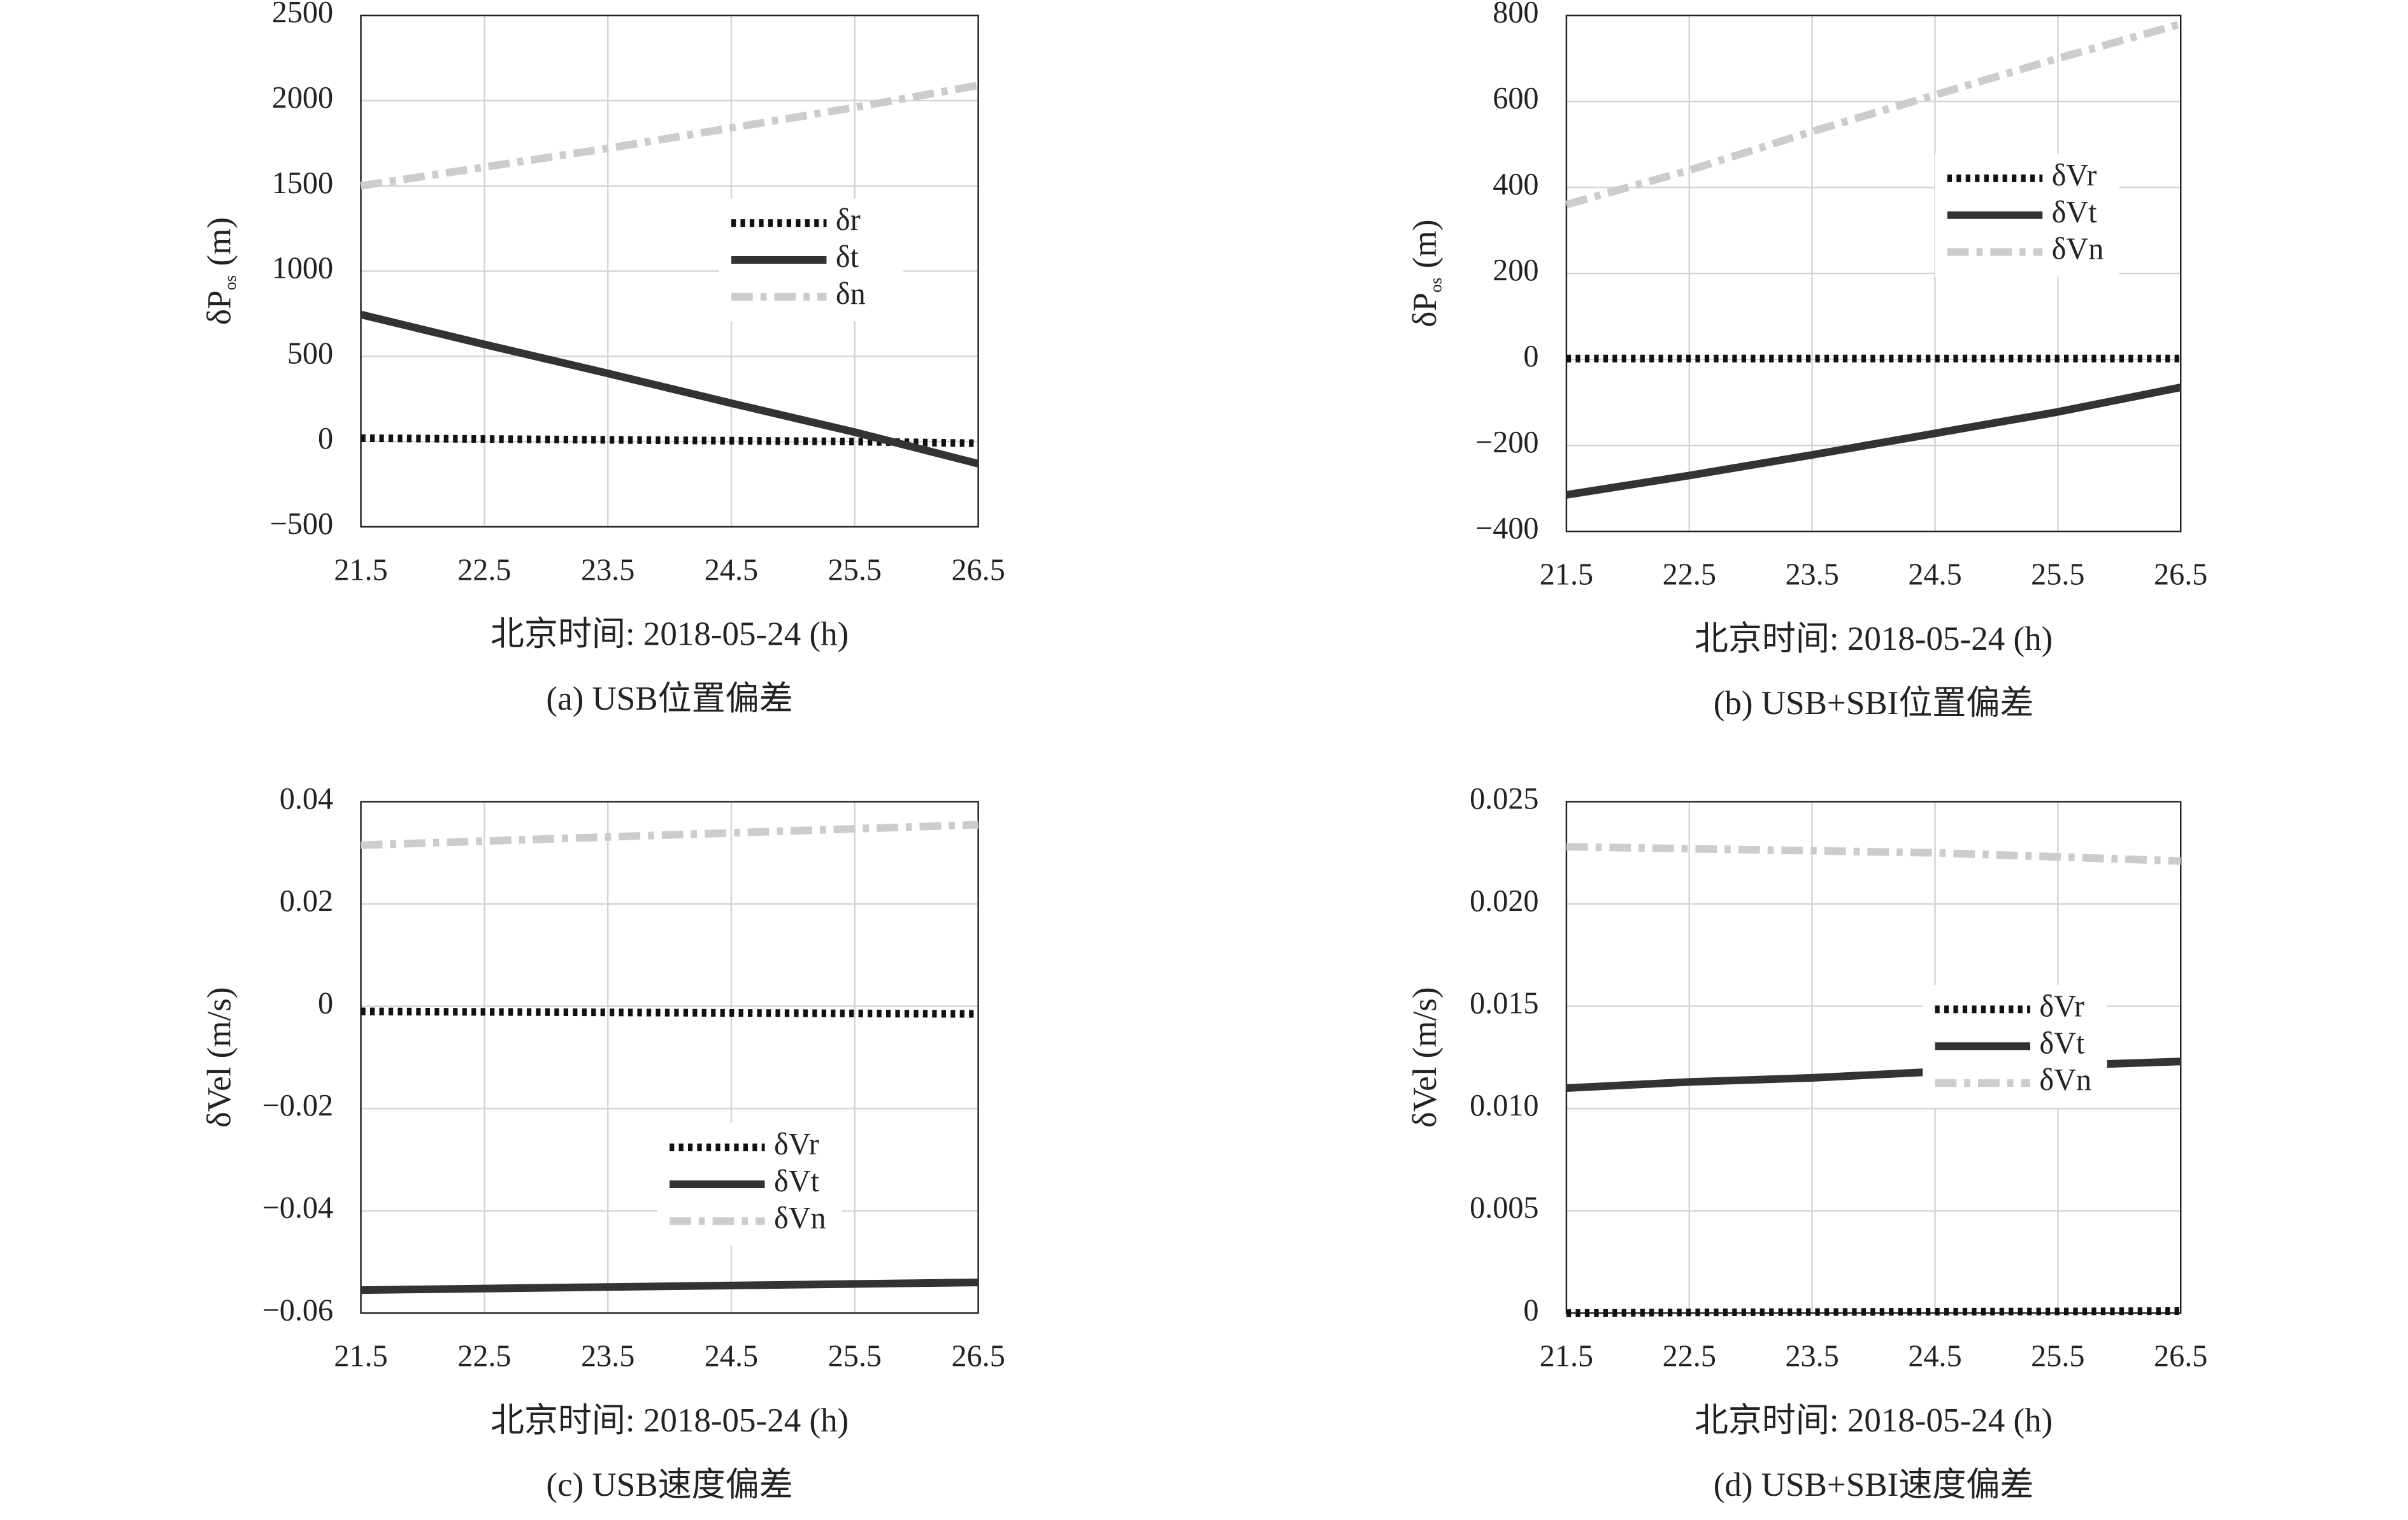 The width and height of the screenshot is (2408, 1520). What do you see at coordinates (302, 15) in the screenshot?
I see `y-tick-label: 2500` at bounding box center [302, 15].